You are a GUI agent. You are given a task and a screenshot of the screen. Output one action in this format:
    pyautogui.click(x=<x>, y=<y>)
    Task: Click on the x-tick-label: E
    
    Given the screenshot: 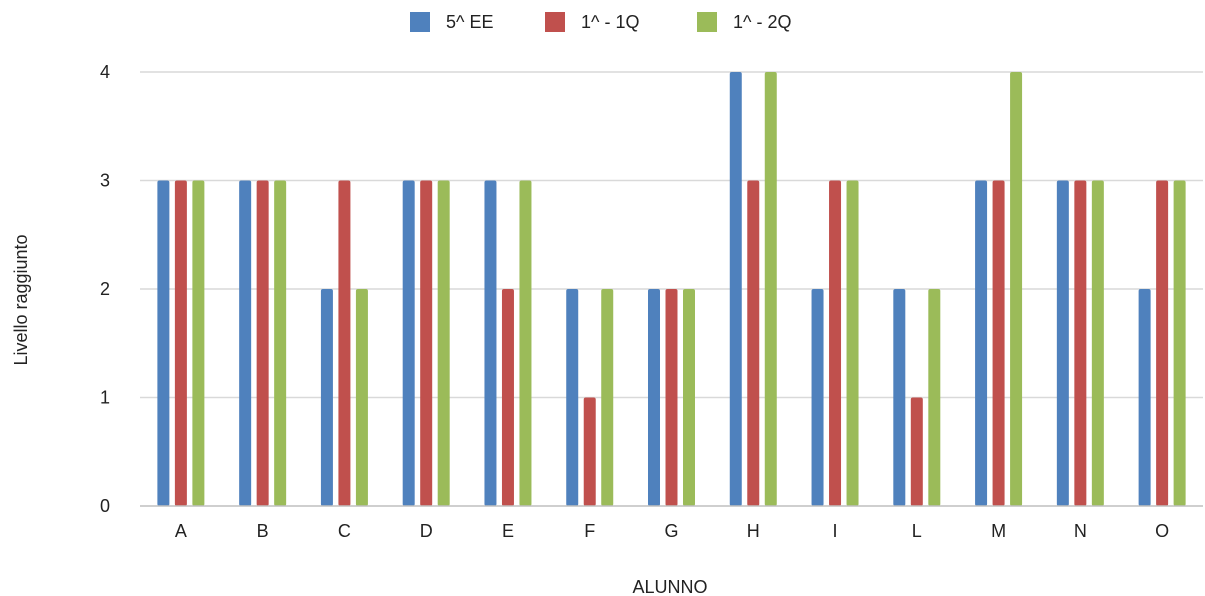 What is the action you would take?
    pyautogui.click(x=508, y=531)
    